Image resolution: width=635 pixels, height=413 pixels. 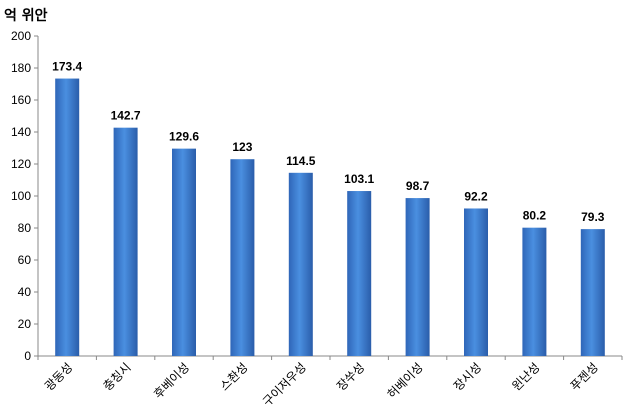 What do you see at coordinates (21, 196) in the screenshot?
I see `y-tick-label: 100` at bounding box center [21, 196].